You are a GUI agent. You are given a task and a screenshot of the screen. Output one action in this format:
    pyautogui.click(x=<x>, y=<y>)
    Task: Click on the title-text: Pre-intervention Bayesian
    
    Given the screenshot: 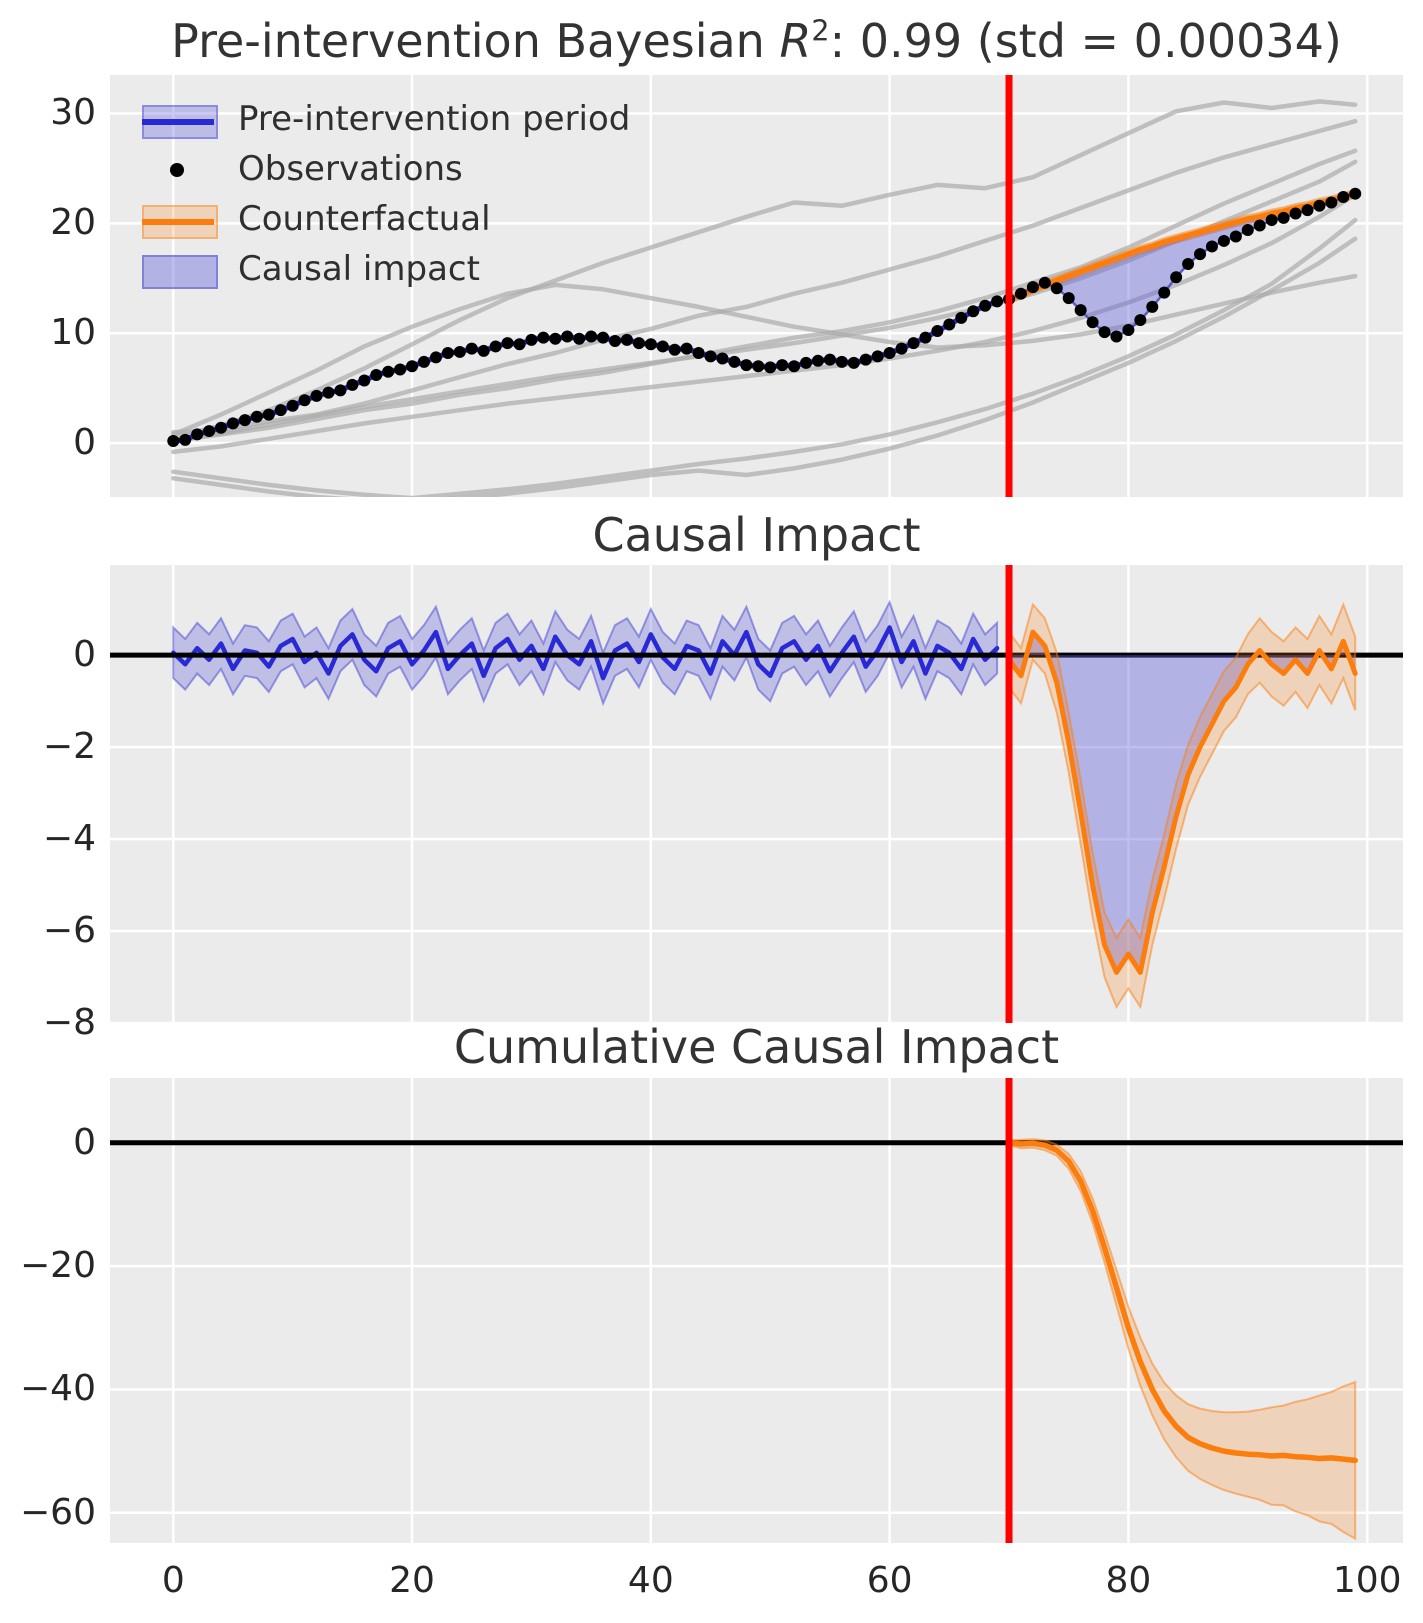 What is the action you would take?
    pyautogui.click(x=475, y=41)
    